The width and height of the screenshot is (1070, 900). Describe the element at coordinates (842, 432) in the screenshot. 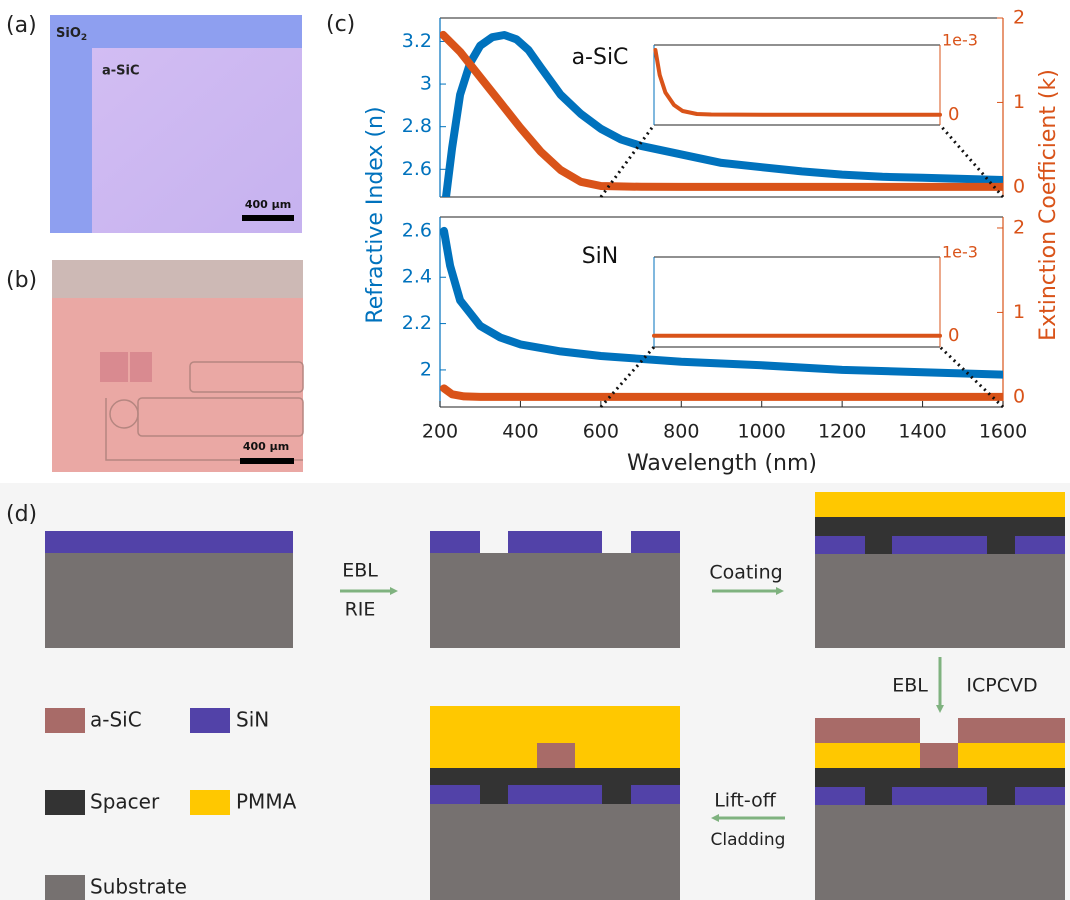

I see `x-tick-label: 1200` at that location.